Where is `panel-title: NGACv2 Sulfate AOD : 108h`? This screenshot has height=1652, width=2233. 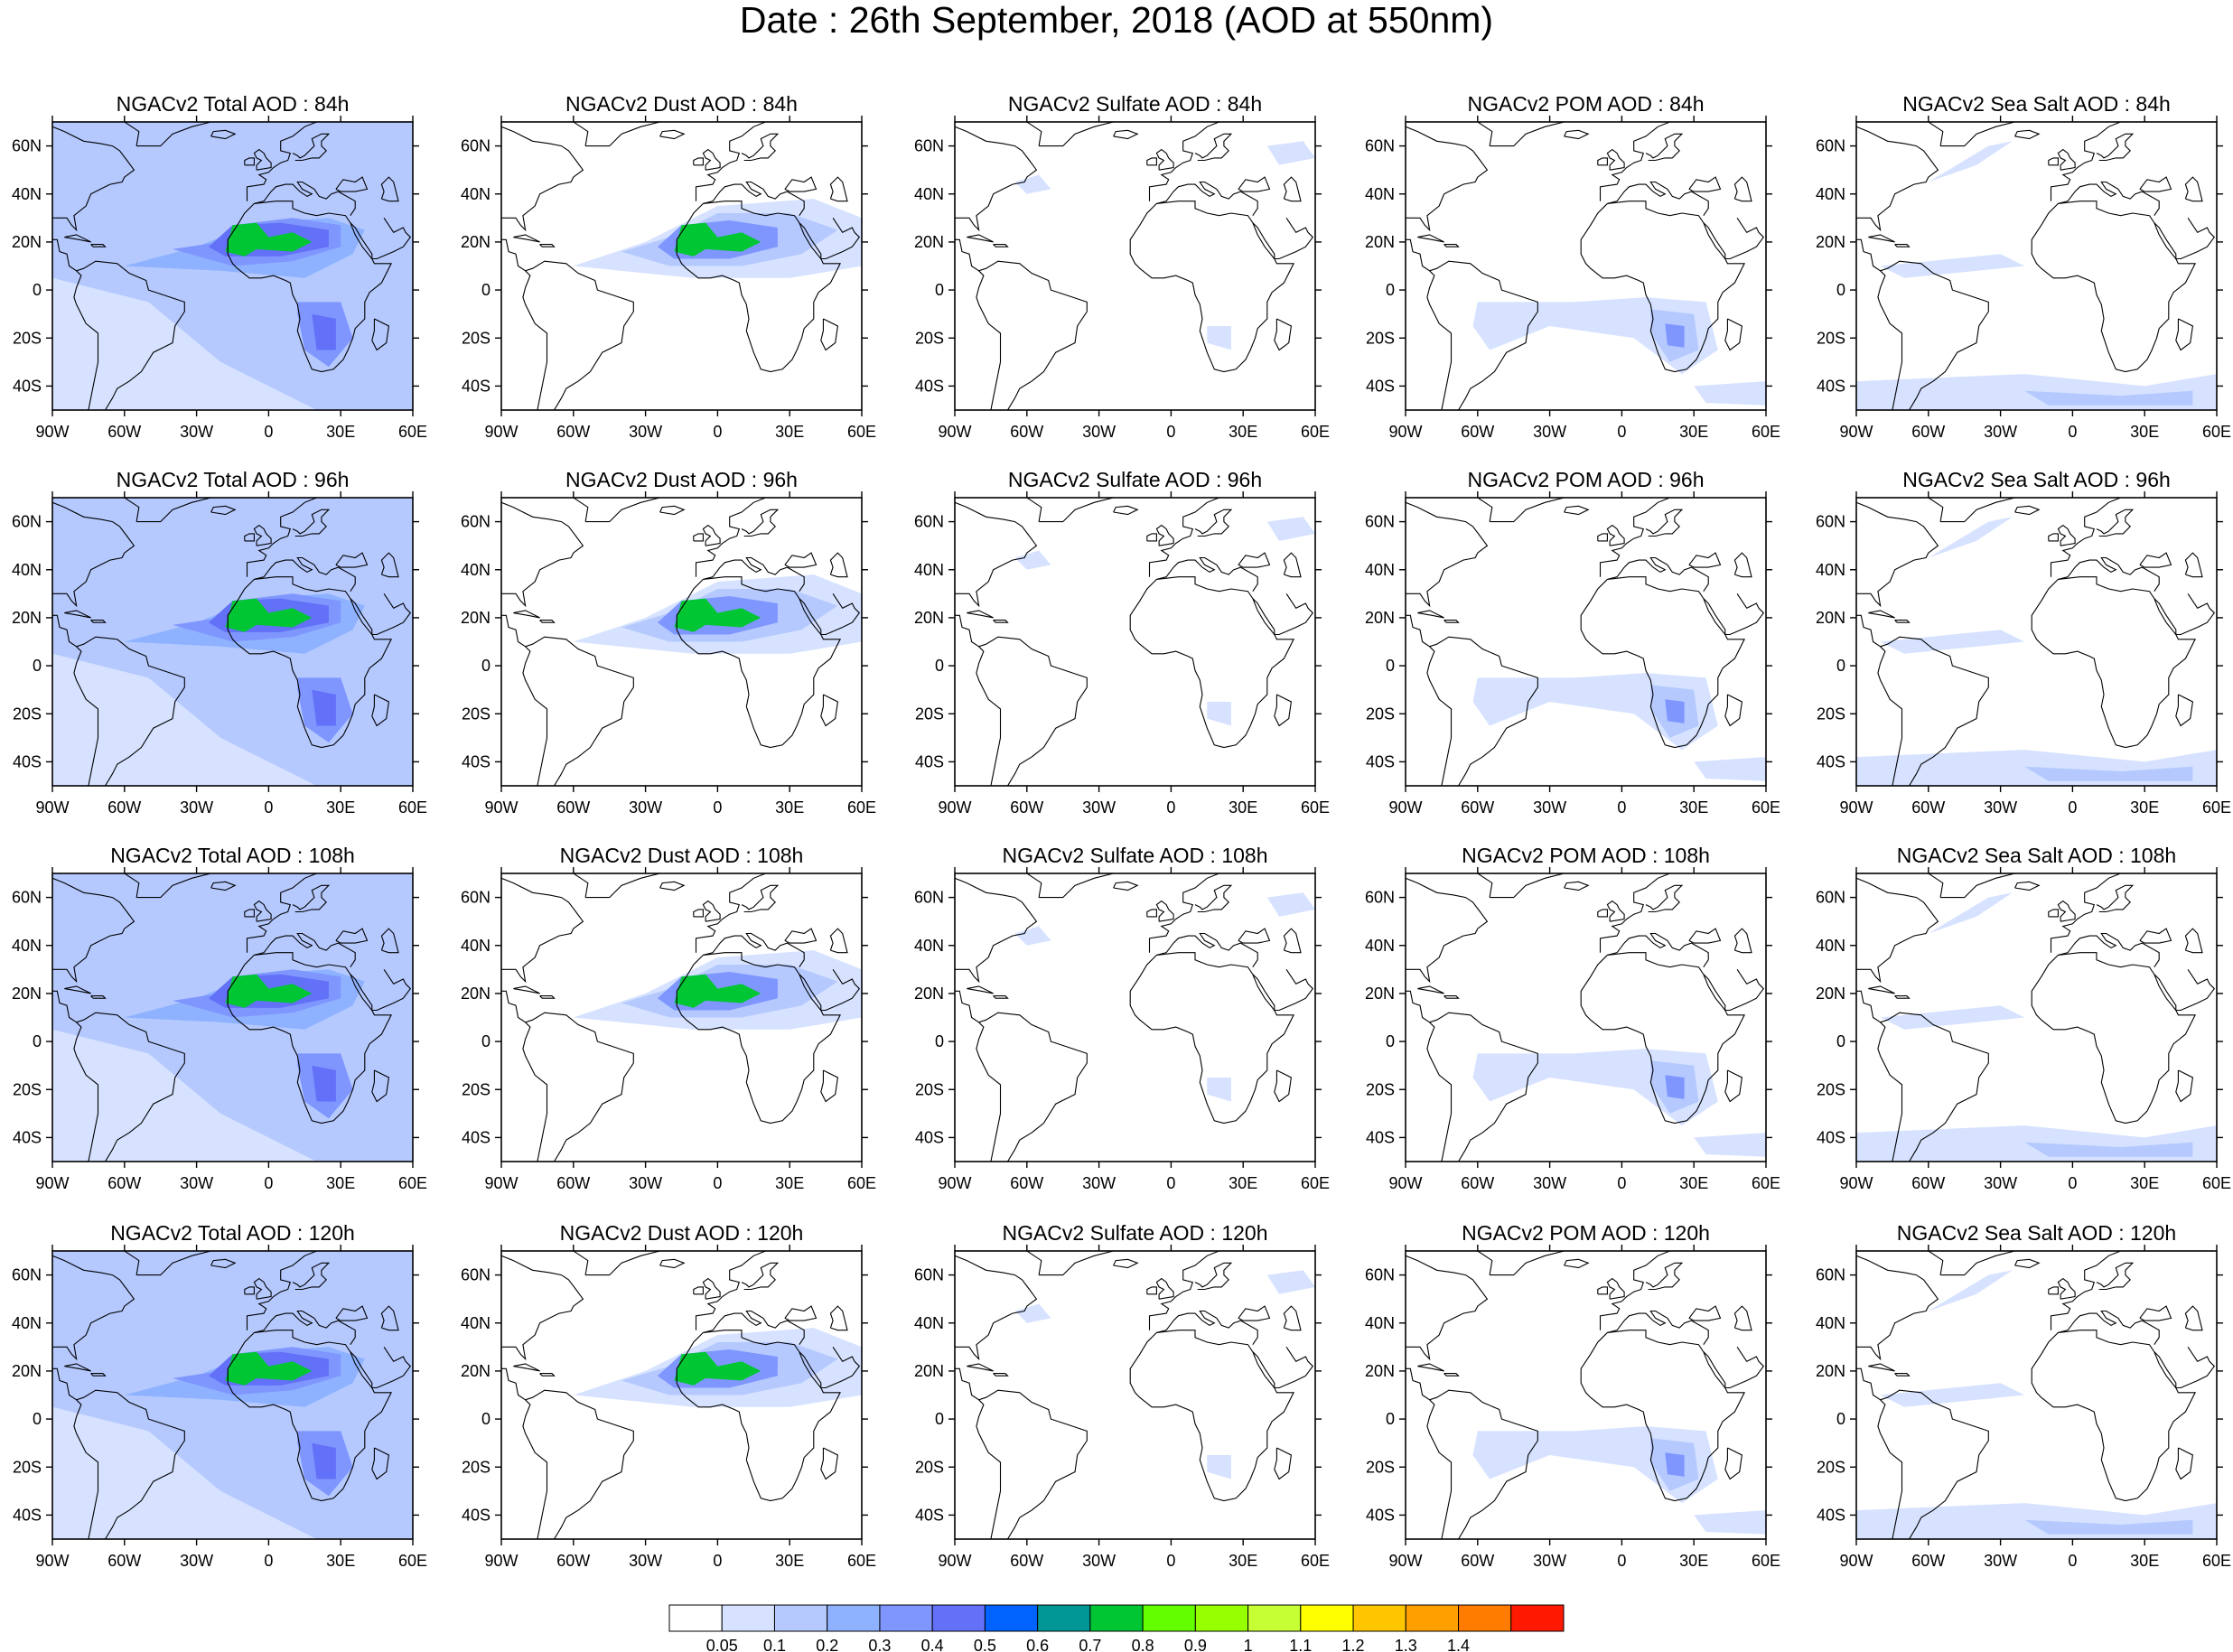
panel-title: NGACv2 Sulfate AOD : 108h is located at coordinates (1134, 855).